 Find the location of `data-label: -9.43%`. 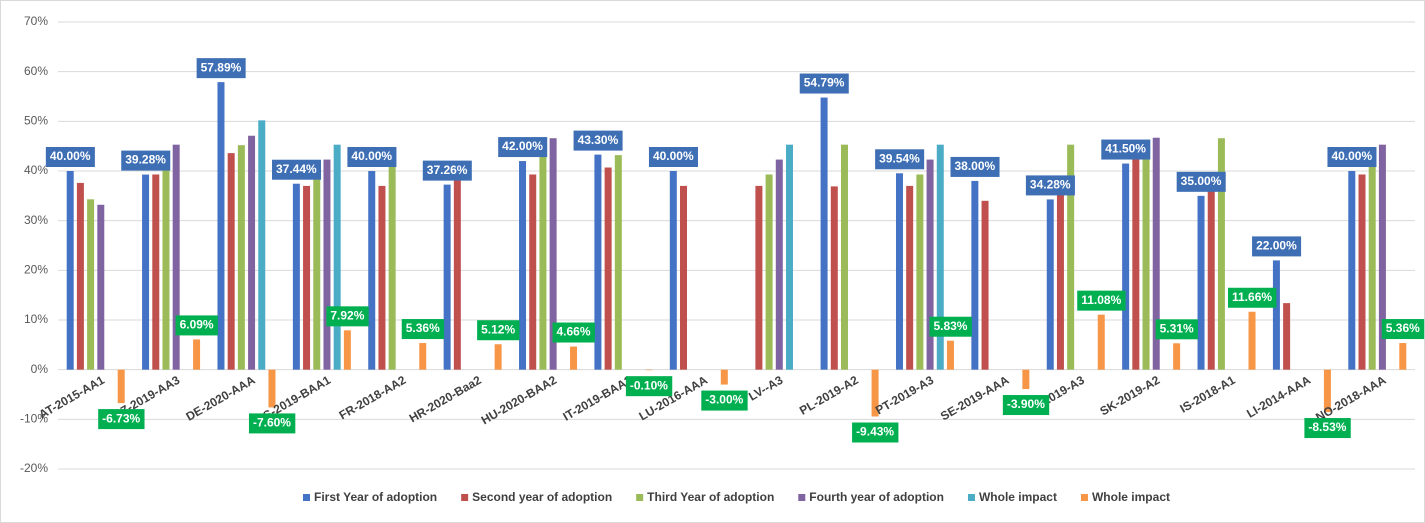

data-label: -9.43% is located at coordinates (875, 432).